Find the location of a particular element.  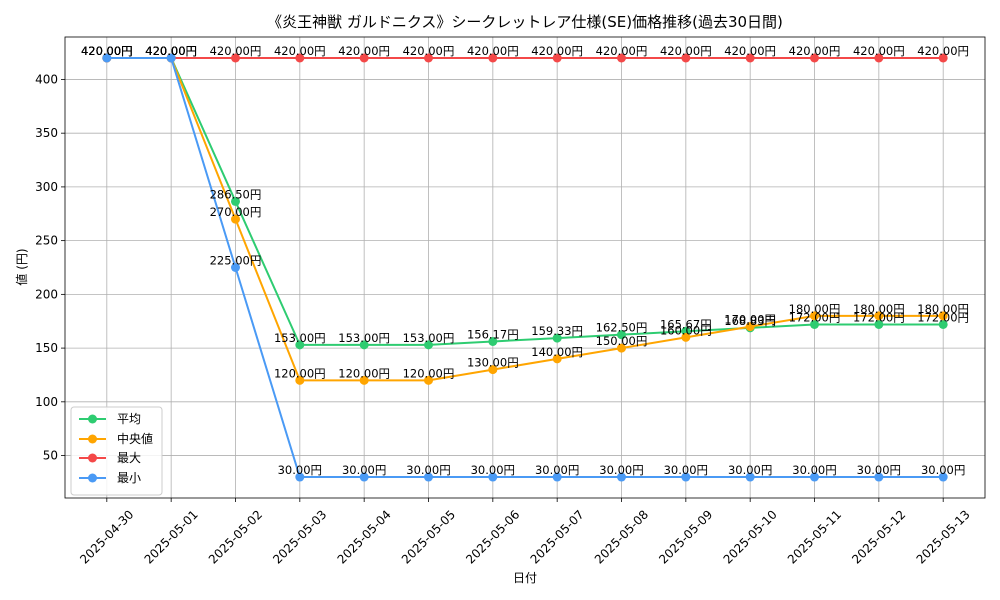

legend-label: 中央値 is located at coordinates (135, 438).